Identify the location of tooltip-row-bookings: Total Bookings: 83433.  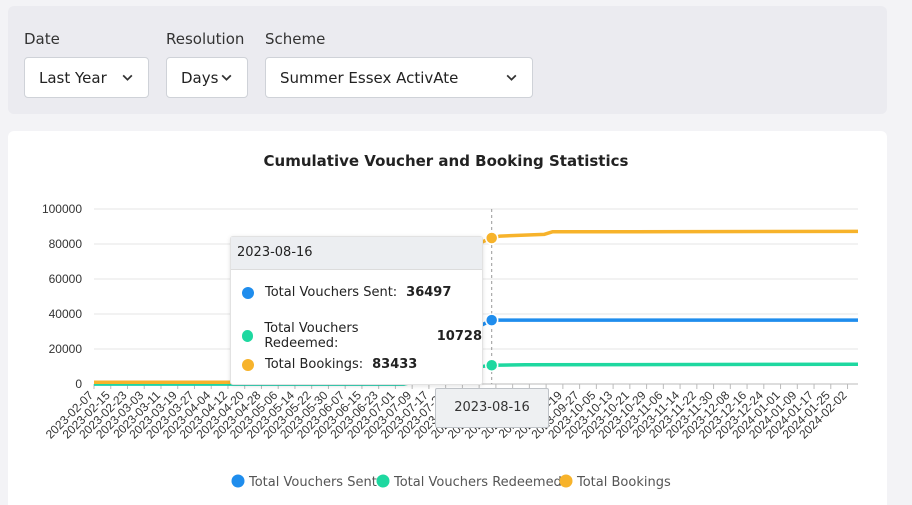
(329, 364).